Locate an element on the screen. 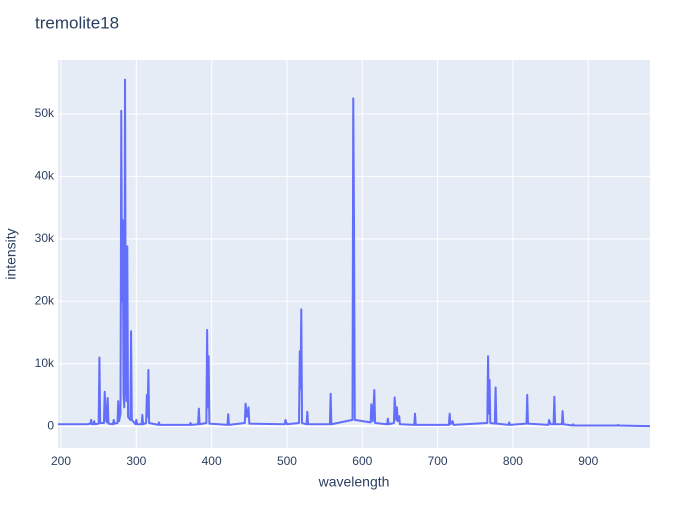 The width and height of the screenshot is (700, 505). x-tick-label: 800 is located at coordinates (513, 461).